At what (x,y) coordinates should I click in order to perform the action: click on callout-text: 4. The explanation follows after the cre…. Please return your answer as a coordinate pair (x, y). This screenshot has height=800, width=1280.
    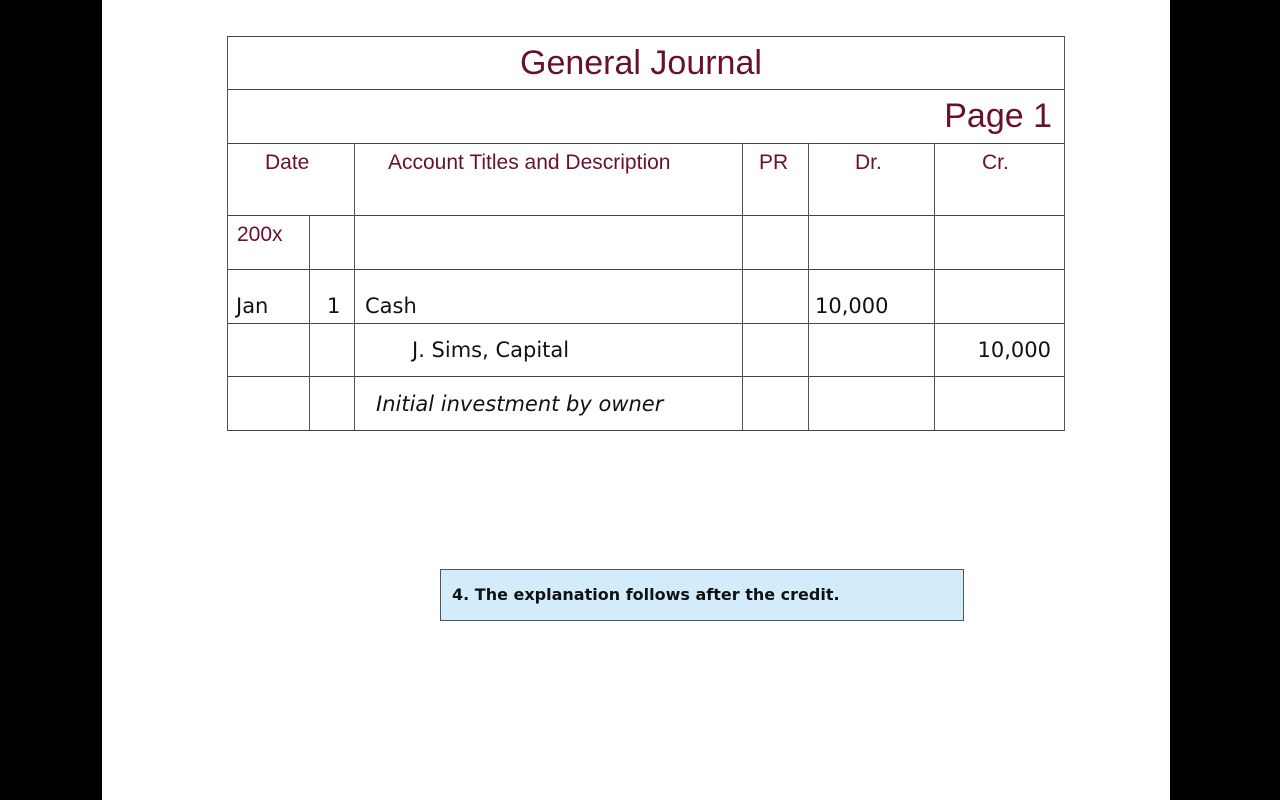
    Looking at the image, I should click on (646, 594).